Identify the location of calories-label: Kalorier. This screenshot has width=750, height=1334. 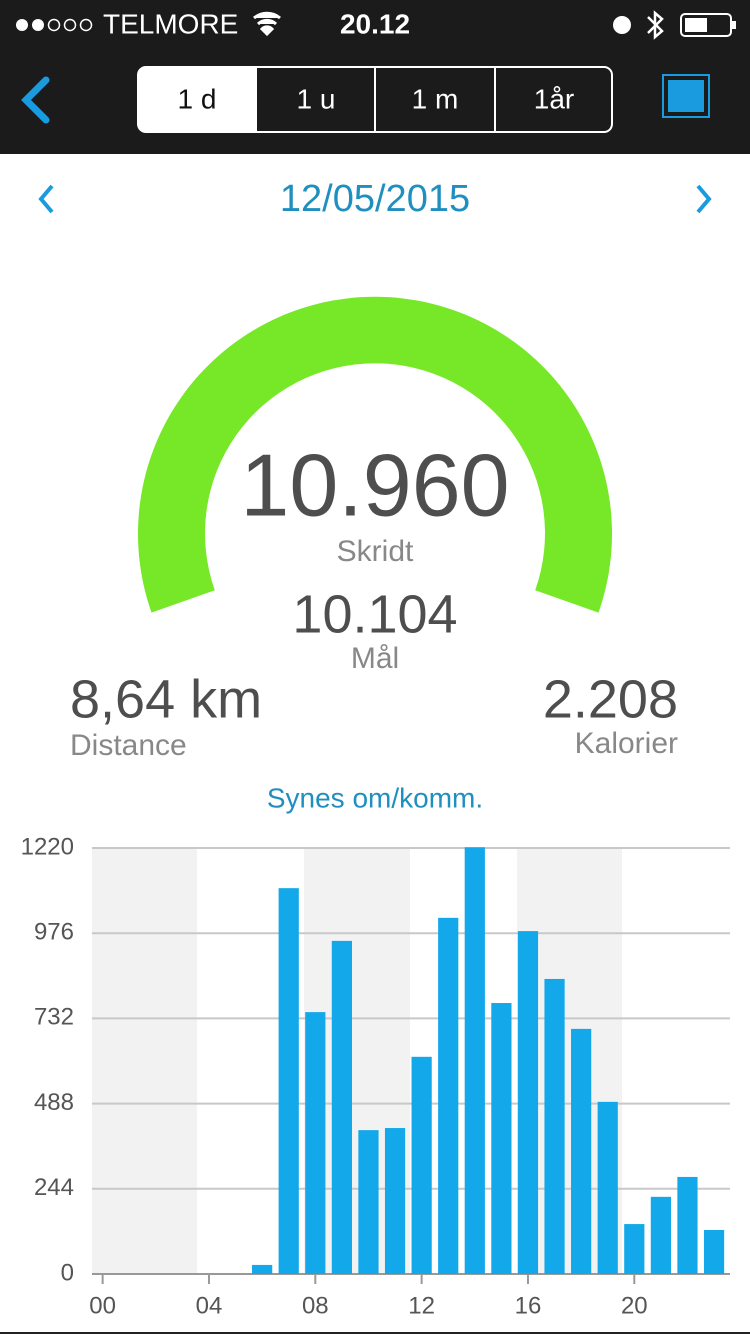
(626, 743).